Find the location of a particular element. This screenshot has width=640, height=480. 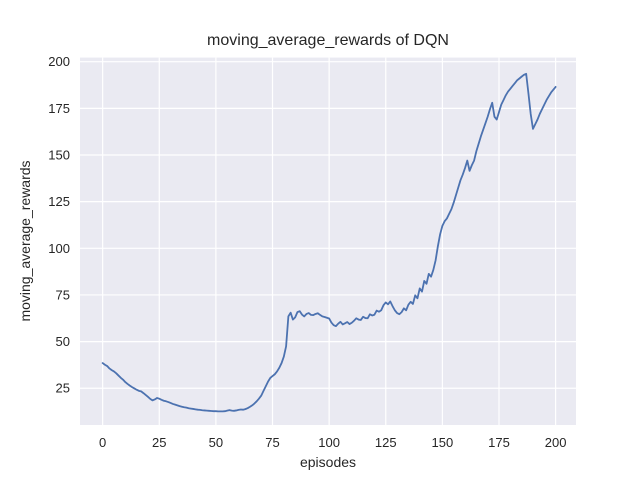

y-tick-label: 100 is located at coordinates (59, 248).